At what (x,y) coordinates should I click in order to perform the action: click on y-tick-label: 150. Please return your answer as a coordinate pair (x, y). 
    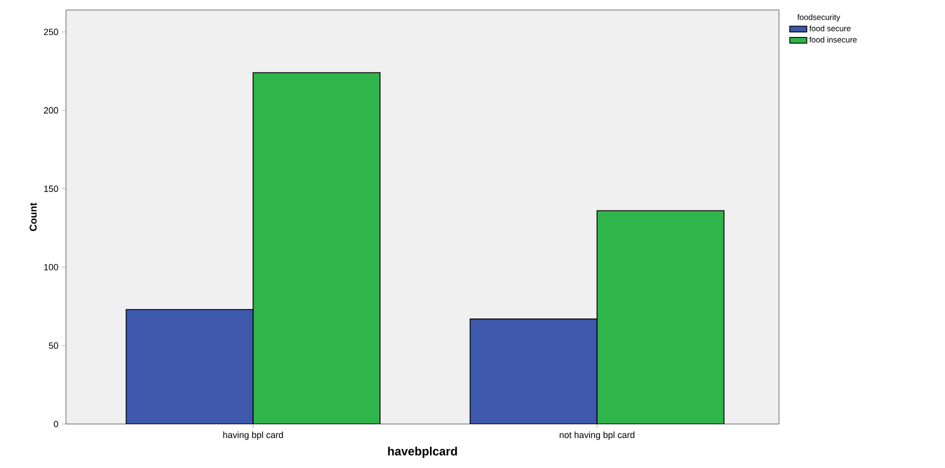
    Looking at the image, I should click on (51, 189).